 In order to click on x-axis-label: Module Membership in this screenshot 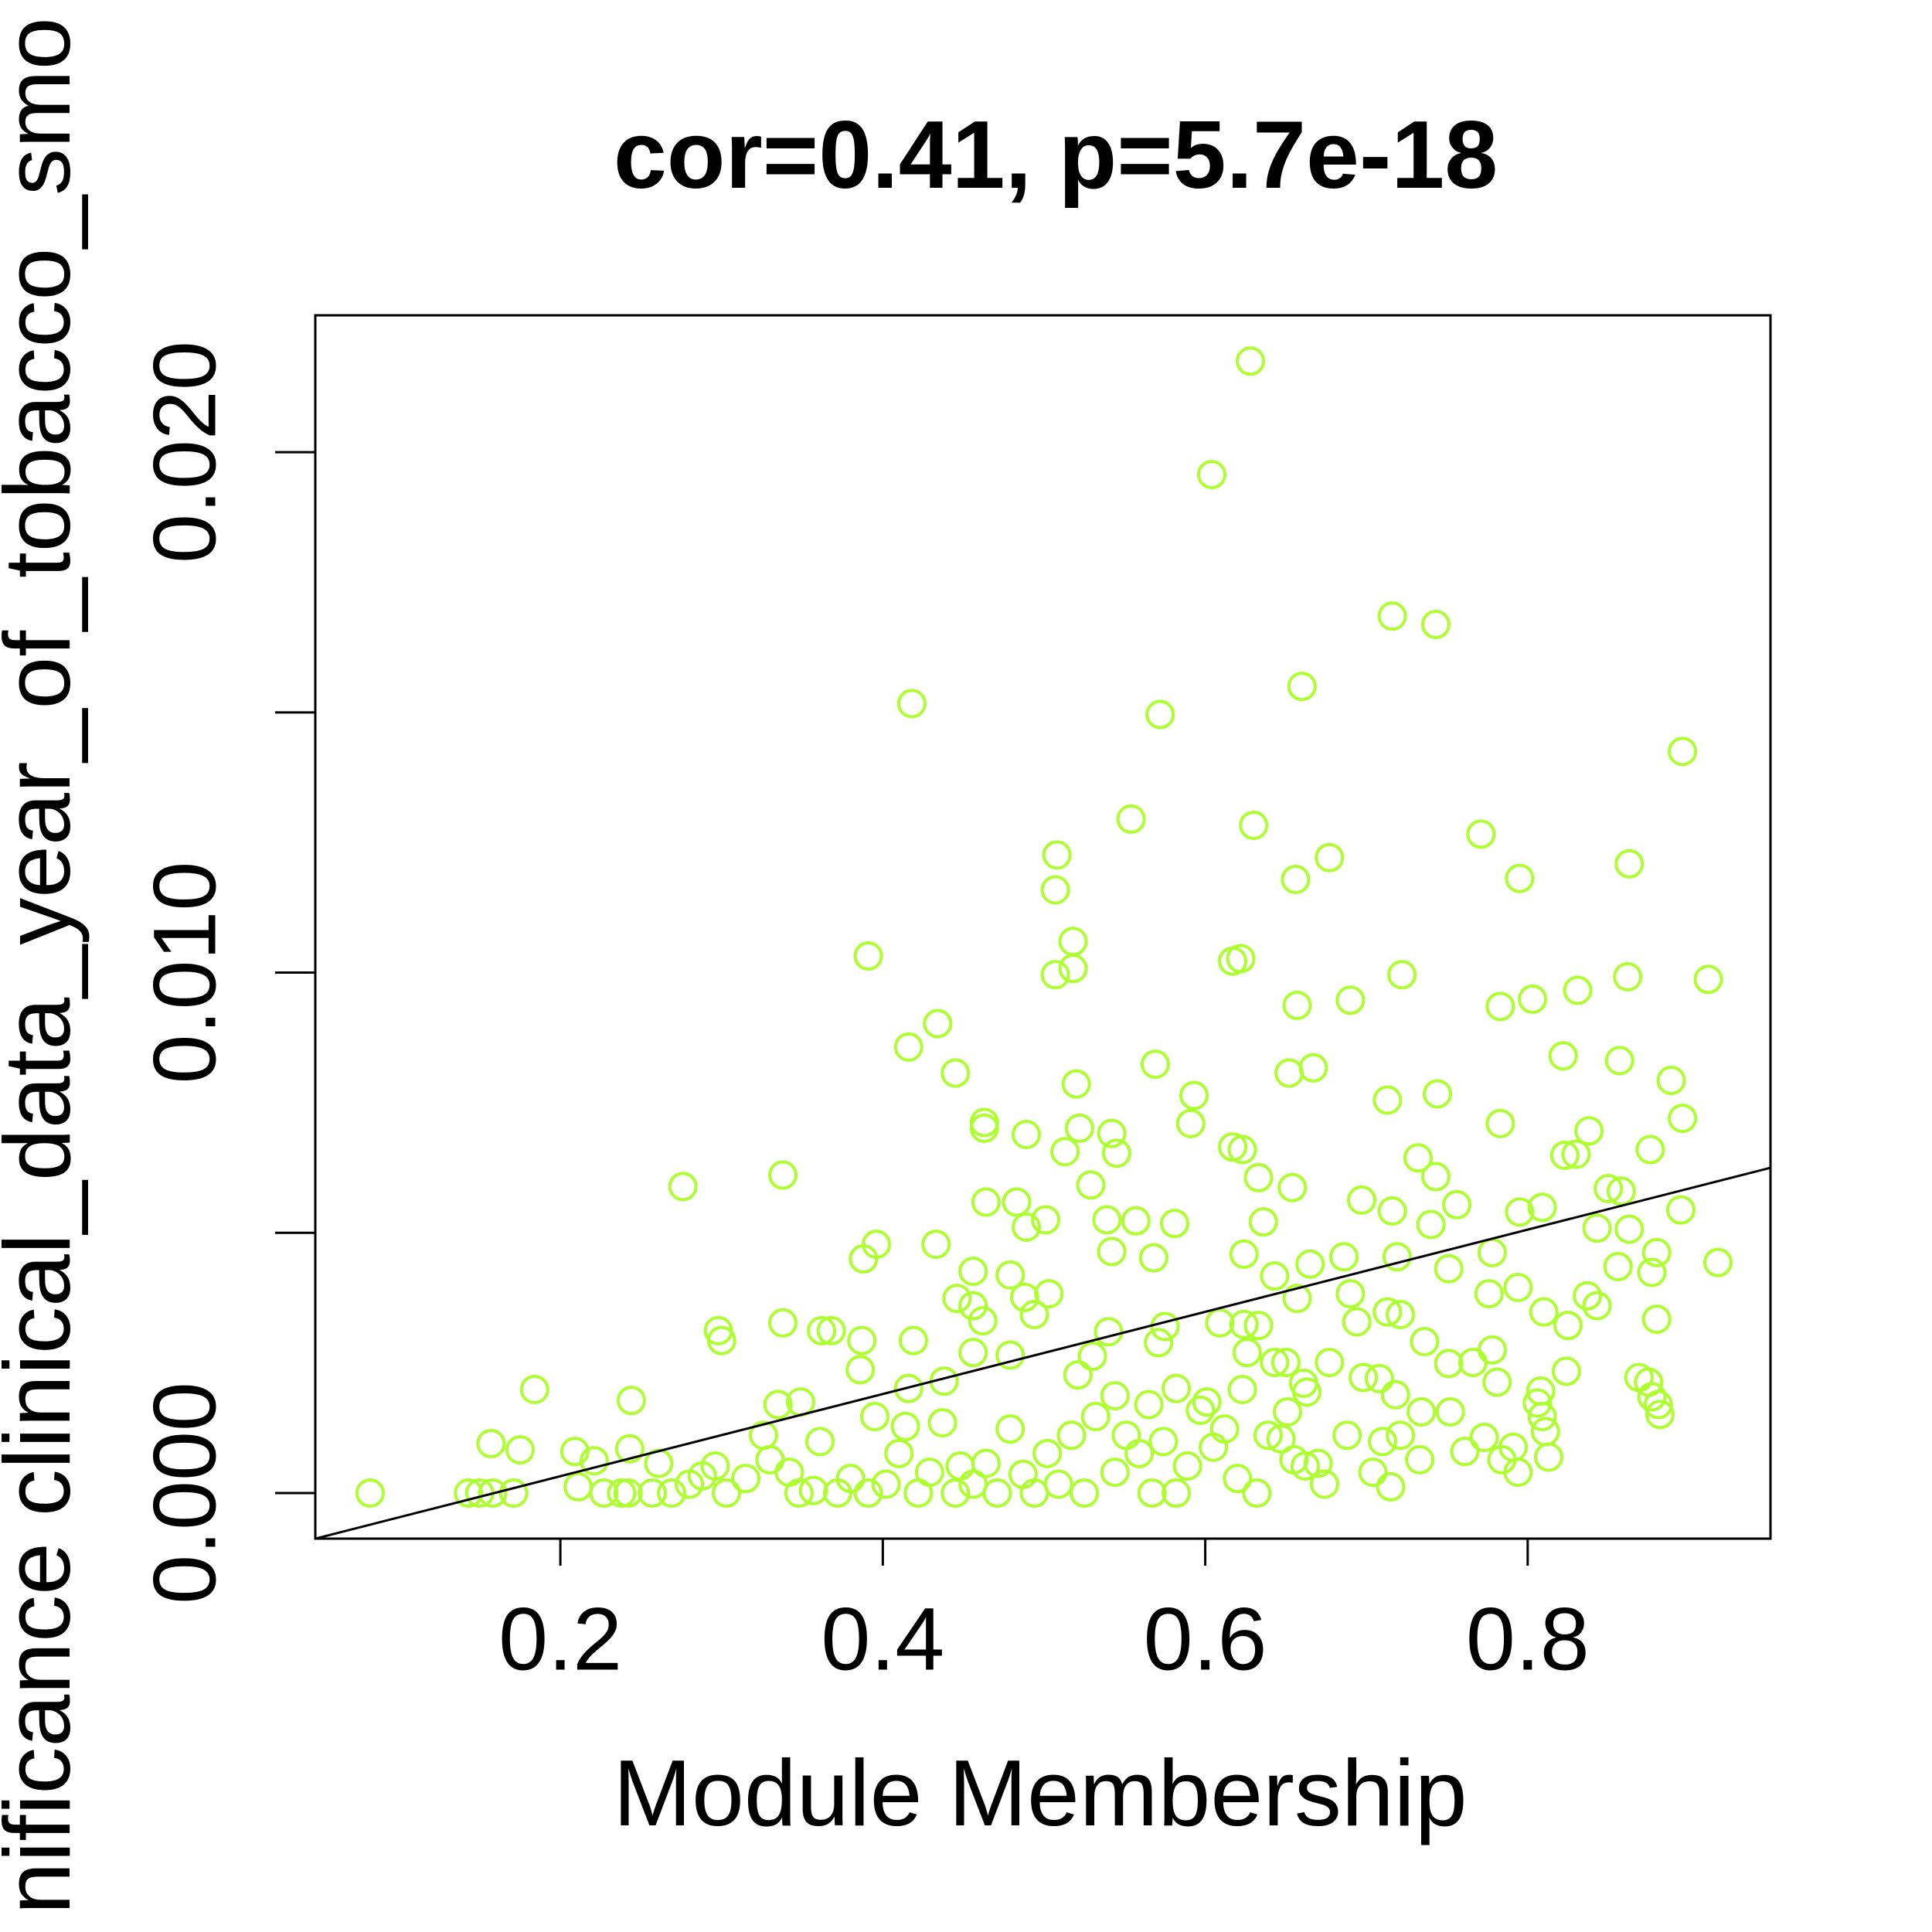, I will do `click(1040, 1793)`.